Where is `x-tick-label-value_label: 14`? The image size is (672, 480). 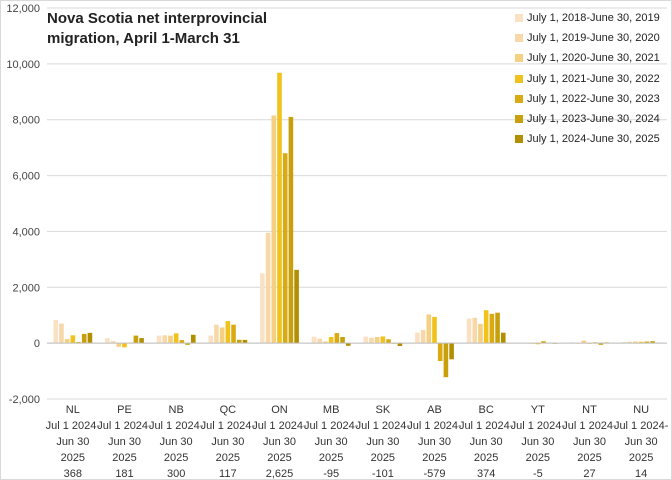 x-tick-label-value_label: 14 is located at coordinates (641, 473).